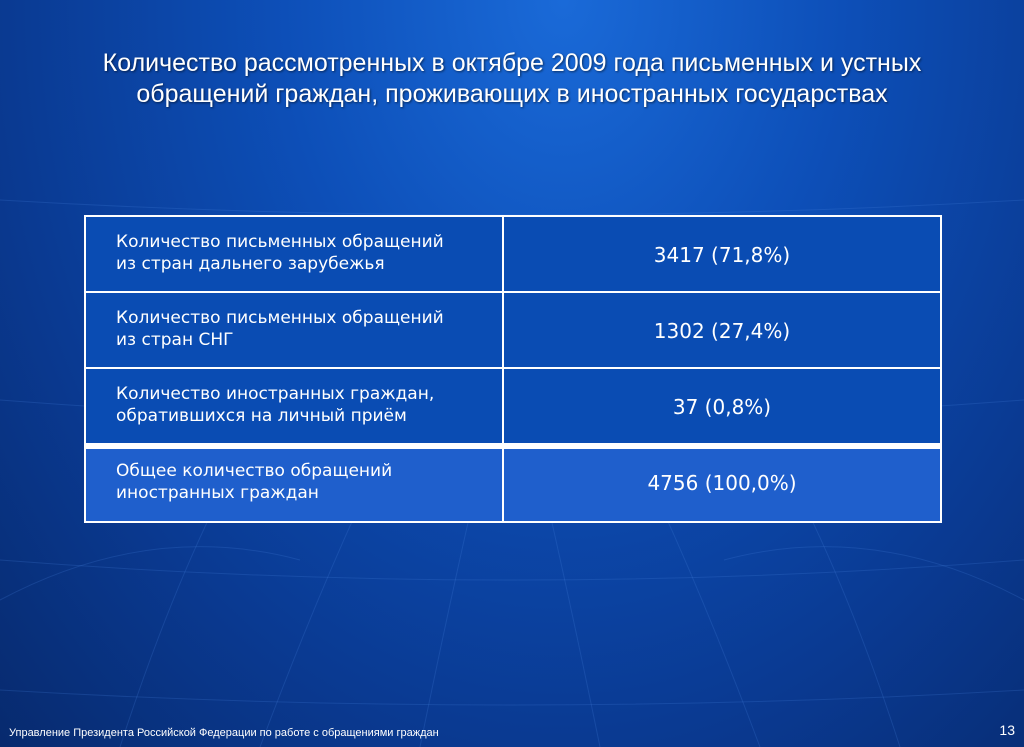 The width and height of the screenshot is (1024, 747). I want to click on row-label-line-2: иностранных граждан, so click(217, 493).